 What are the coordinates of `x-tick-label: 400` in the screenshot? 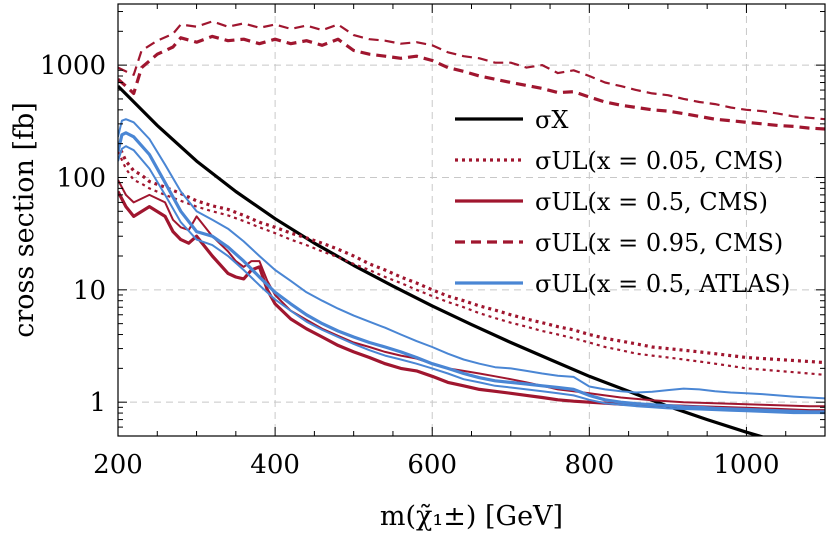 It's located at (275, 465).